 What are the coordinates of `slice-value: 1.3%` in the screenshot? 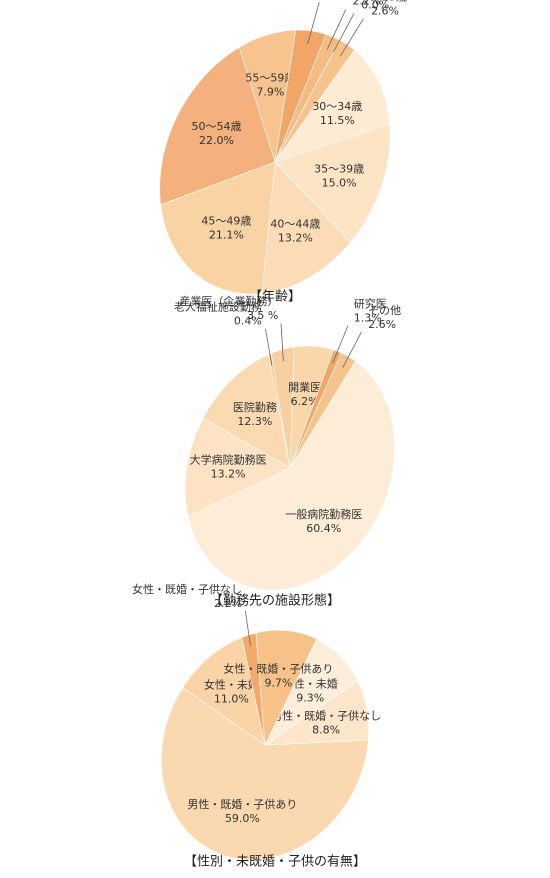 It's located at (368, 317).